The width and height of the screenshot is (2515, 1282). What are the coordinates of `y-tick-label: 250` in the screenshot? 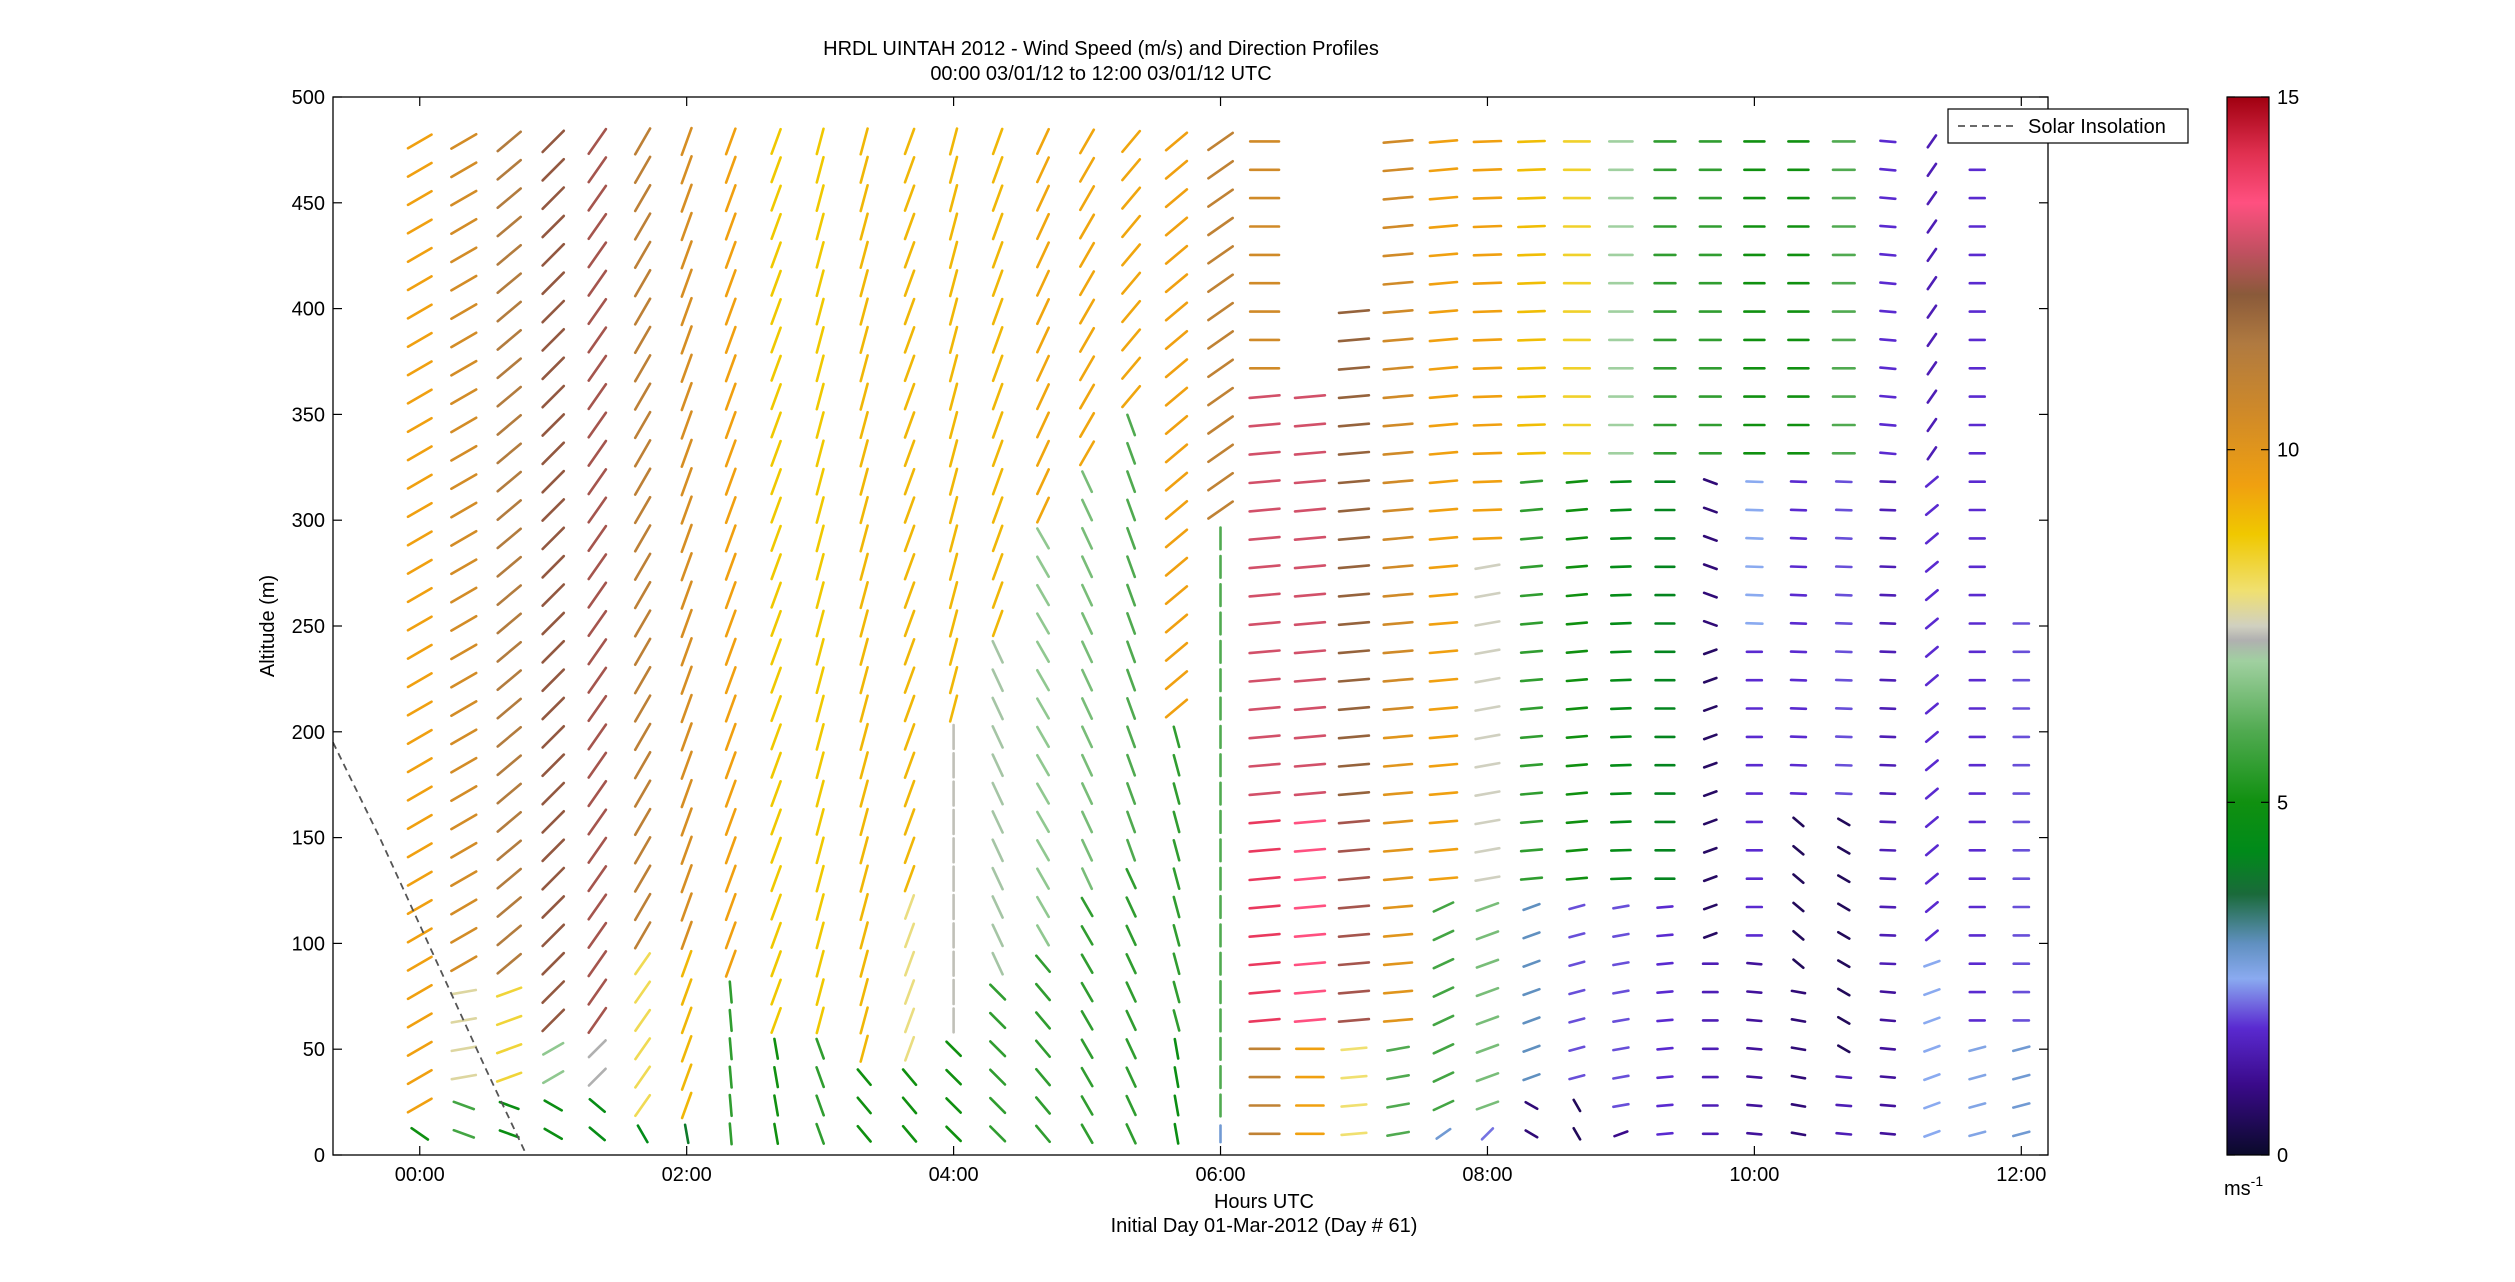 It's located at (308, 627).